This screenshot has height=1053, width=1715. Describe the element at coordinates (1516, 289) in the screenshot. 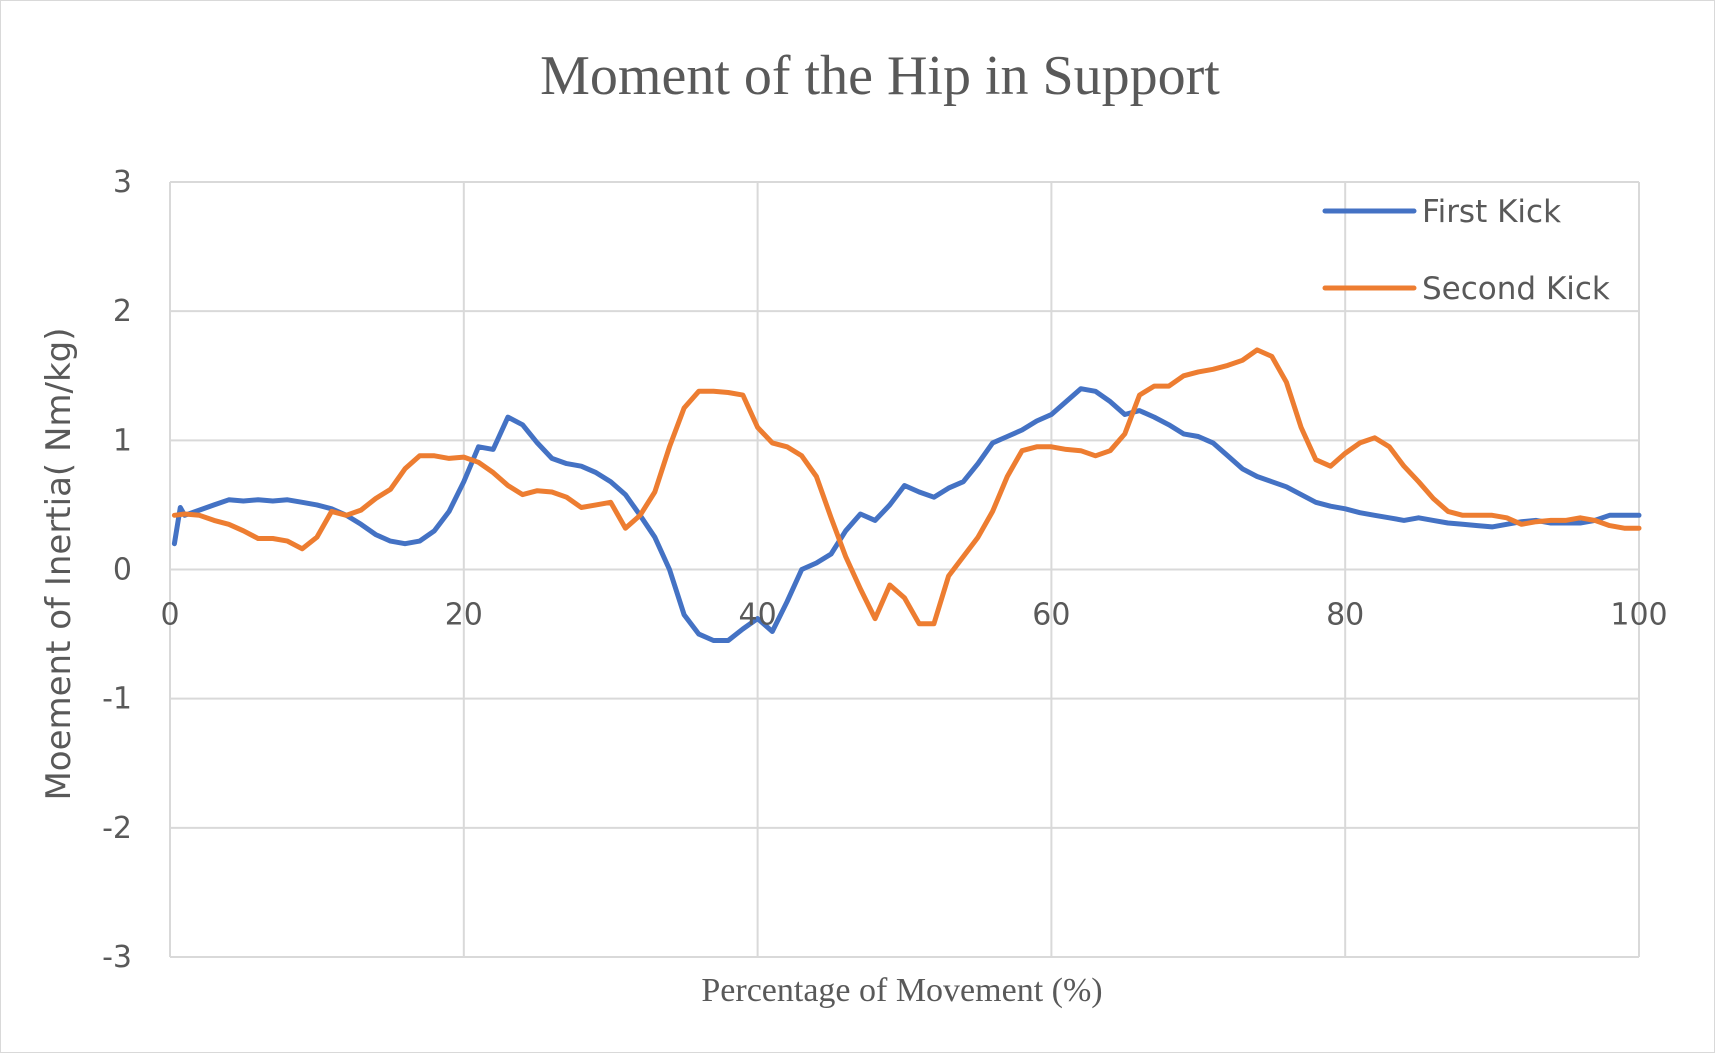

I see `legend-label-second-kick: Second Kick` at that location.